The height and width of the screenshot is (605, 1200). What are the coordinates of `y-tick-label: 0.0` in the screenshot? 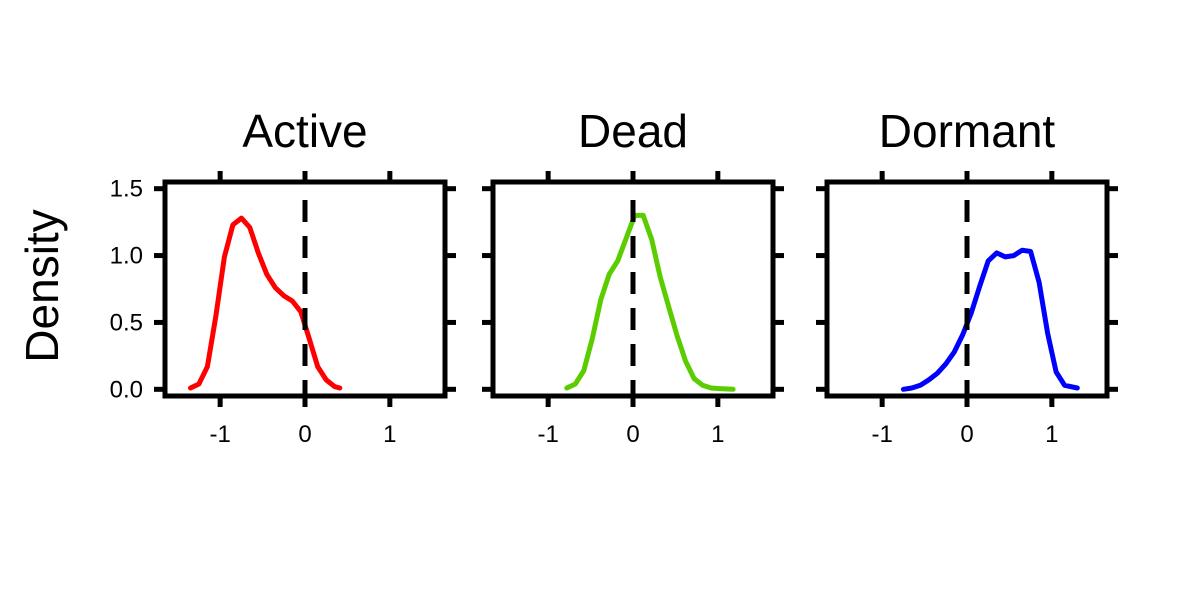 It's located at (126, 389).